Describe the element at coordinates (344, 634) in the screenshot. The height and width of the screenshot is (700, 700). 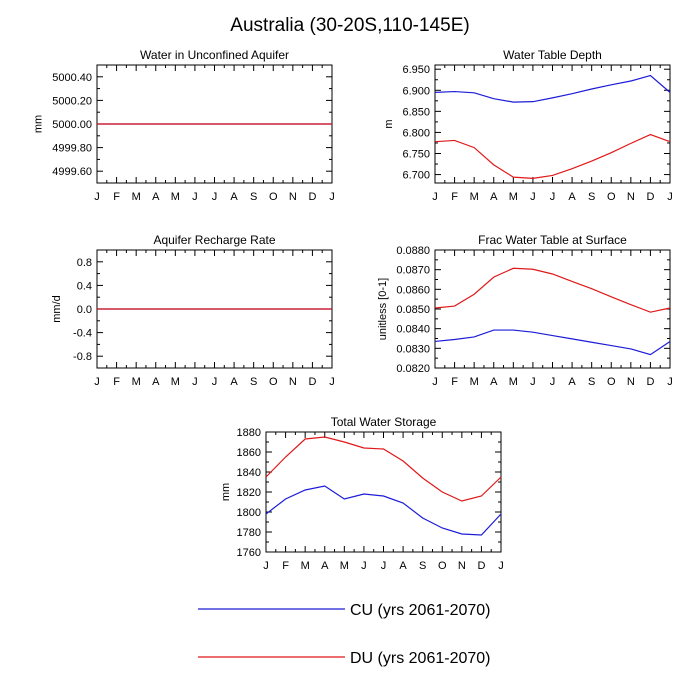
I see `legend: CU (yrs 2061-2070) DU (yrs 2061-2070)` at that location.